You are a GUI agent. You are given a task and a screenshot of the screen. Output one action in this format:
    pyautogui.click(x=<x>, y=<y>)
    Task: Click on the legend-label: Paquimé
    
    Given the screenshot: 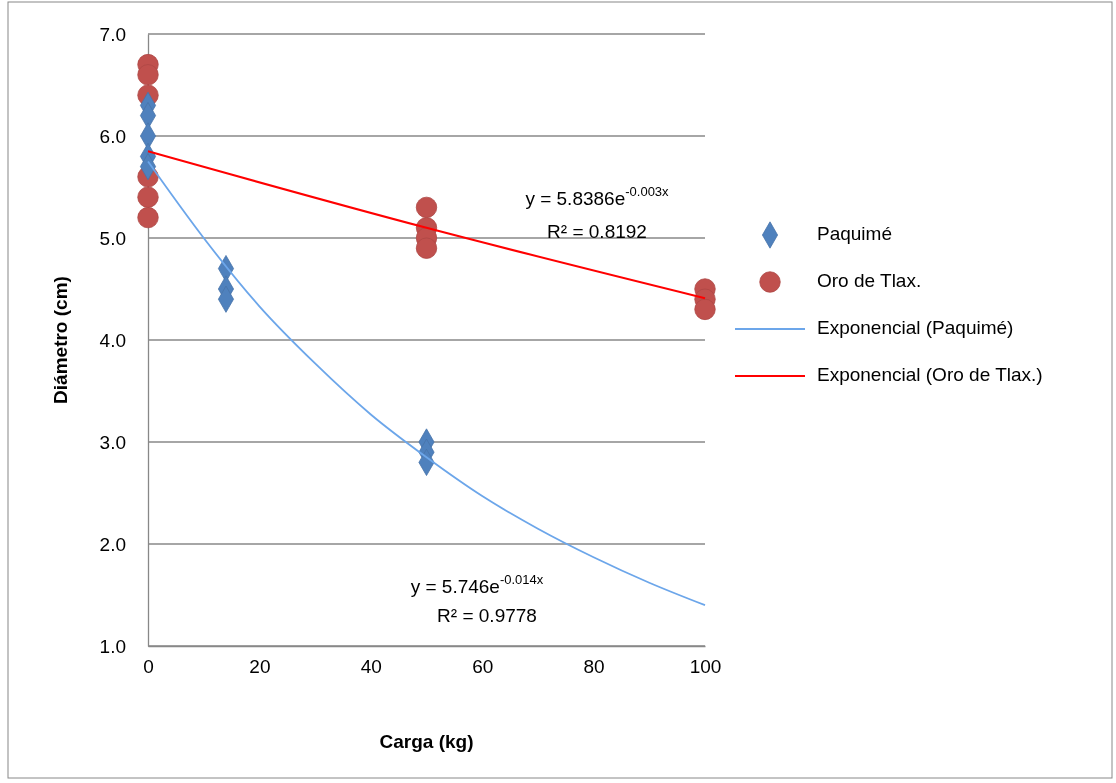 What is the action you would take?
    pyautogui.click(x=854, y=234)
    